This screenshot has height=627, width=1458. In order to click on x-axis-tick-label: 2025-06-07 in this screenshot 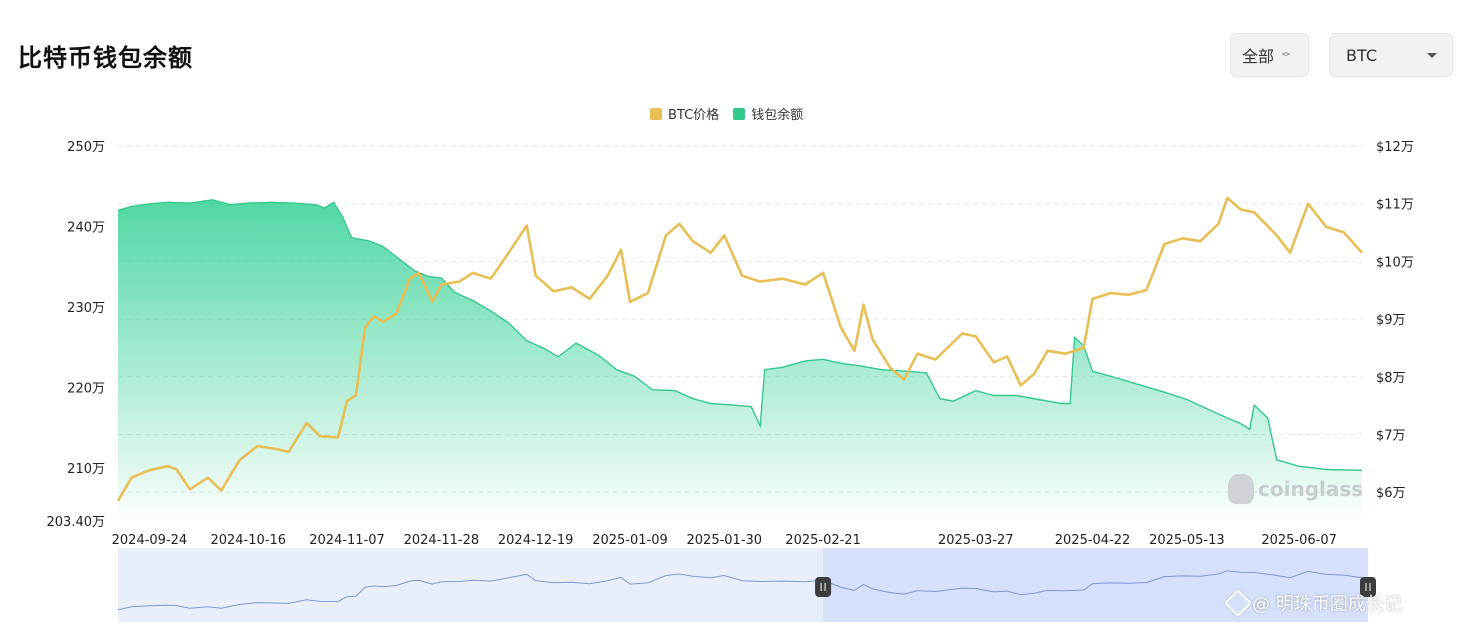, I will do `click(1299, 540)`.